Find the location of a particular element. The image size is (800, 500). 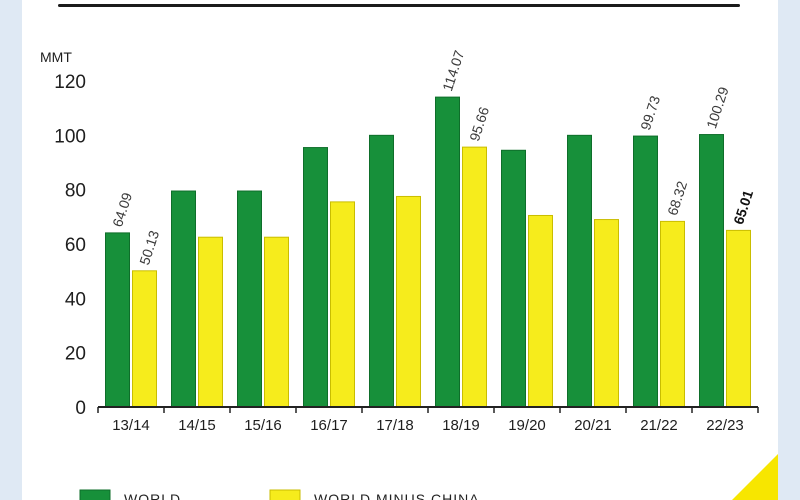

y-axis-unit-label: MMT is located at coordinates (56, 57).